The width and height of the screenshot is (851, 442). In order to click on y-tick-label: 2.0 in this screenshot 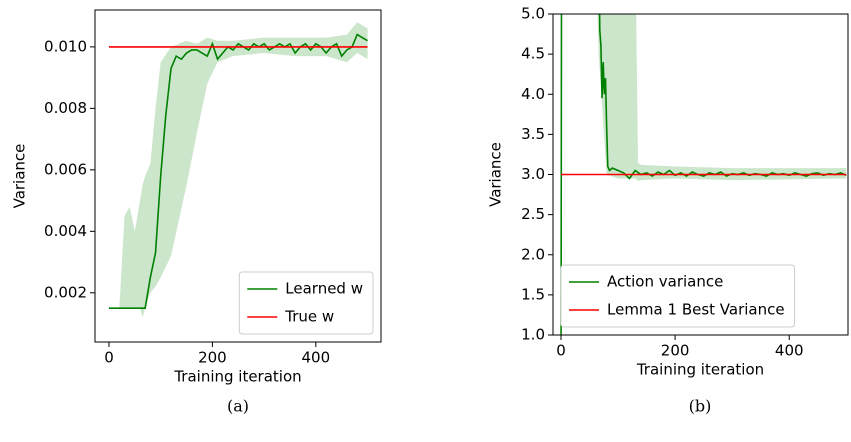, I will do `click(533, 254)`.